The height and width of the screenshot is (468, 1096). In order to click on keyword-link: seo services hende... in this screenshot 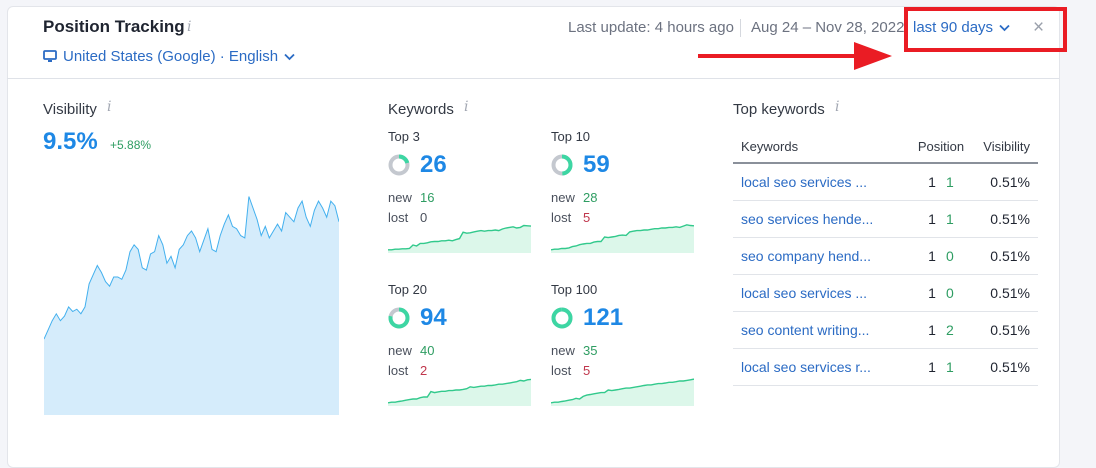, I will do `click(817, 219)`.